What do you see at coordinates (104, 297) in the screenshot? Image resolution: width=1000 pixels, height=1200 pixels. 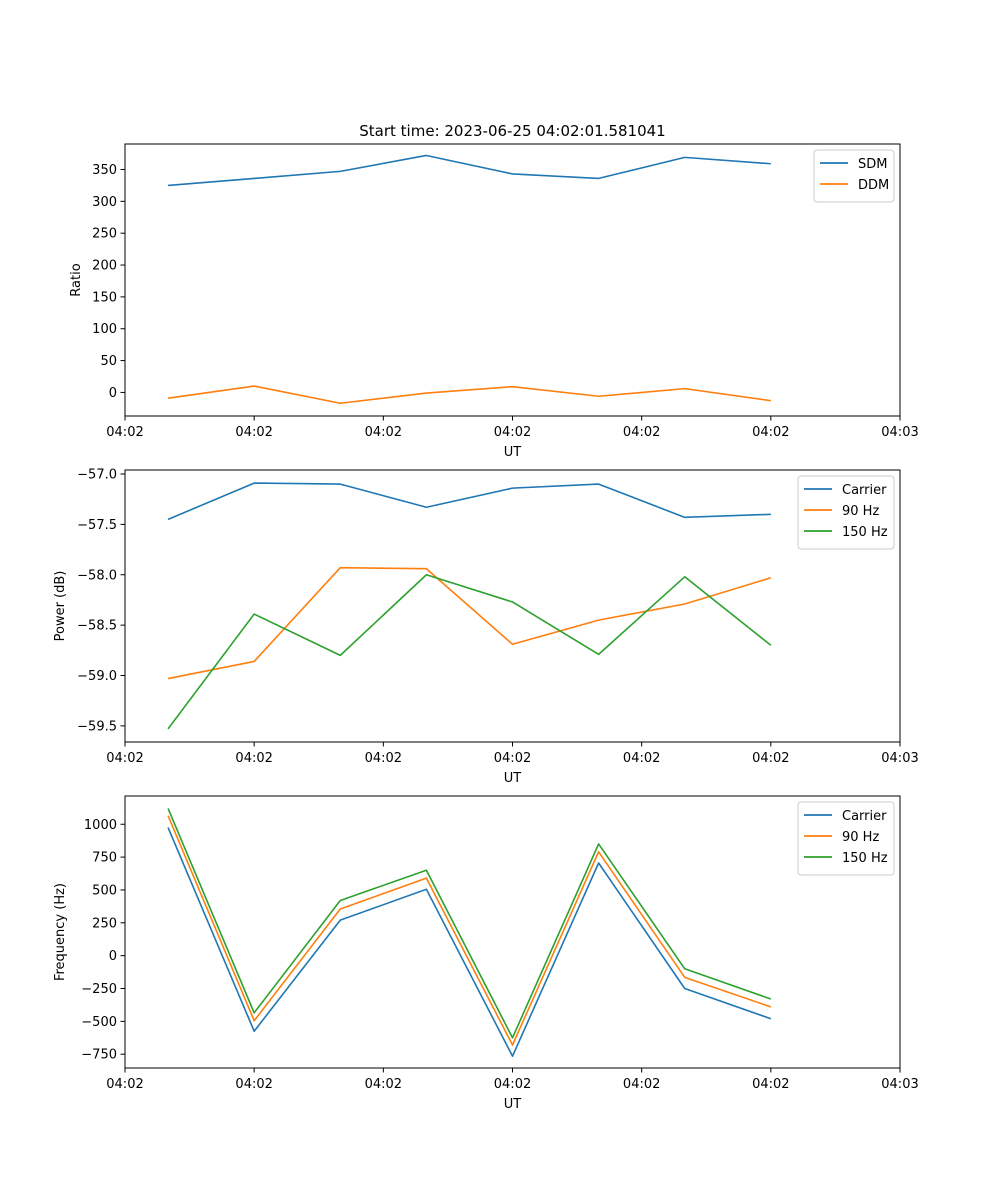 I see `y-tick-label: 150` at bounding box center [104, 297].